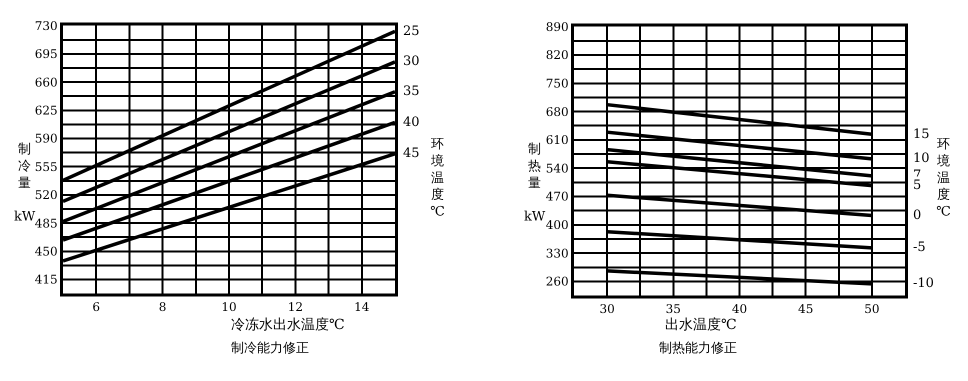  Describe the element at coordinates (701, 325) in the screenshot. I see `x-axis-title: 出水温度℃` at that location.